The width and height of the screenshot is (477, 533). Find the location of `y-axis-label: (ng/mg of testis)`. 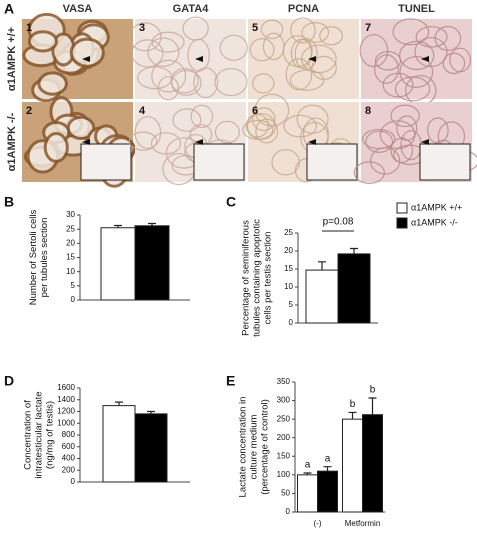

y-axis-label: (ng/mg of testis) is located at coordinates (50, 435).